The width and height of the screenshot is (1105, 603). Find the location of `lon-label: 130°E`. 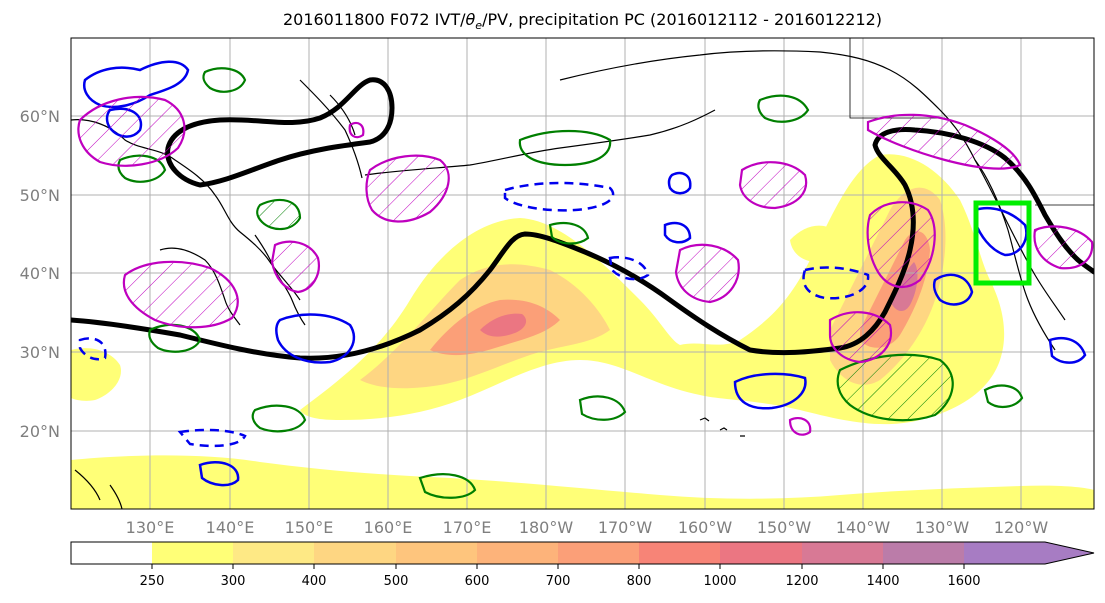

lon-label: 130°E is located at coordinates (150, 527).